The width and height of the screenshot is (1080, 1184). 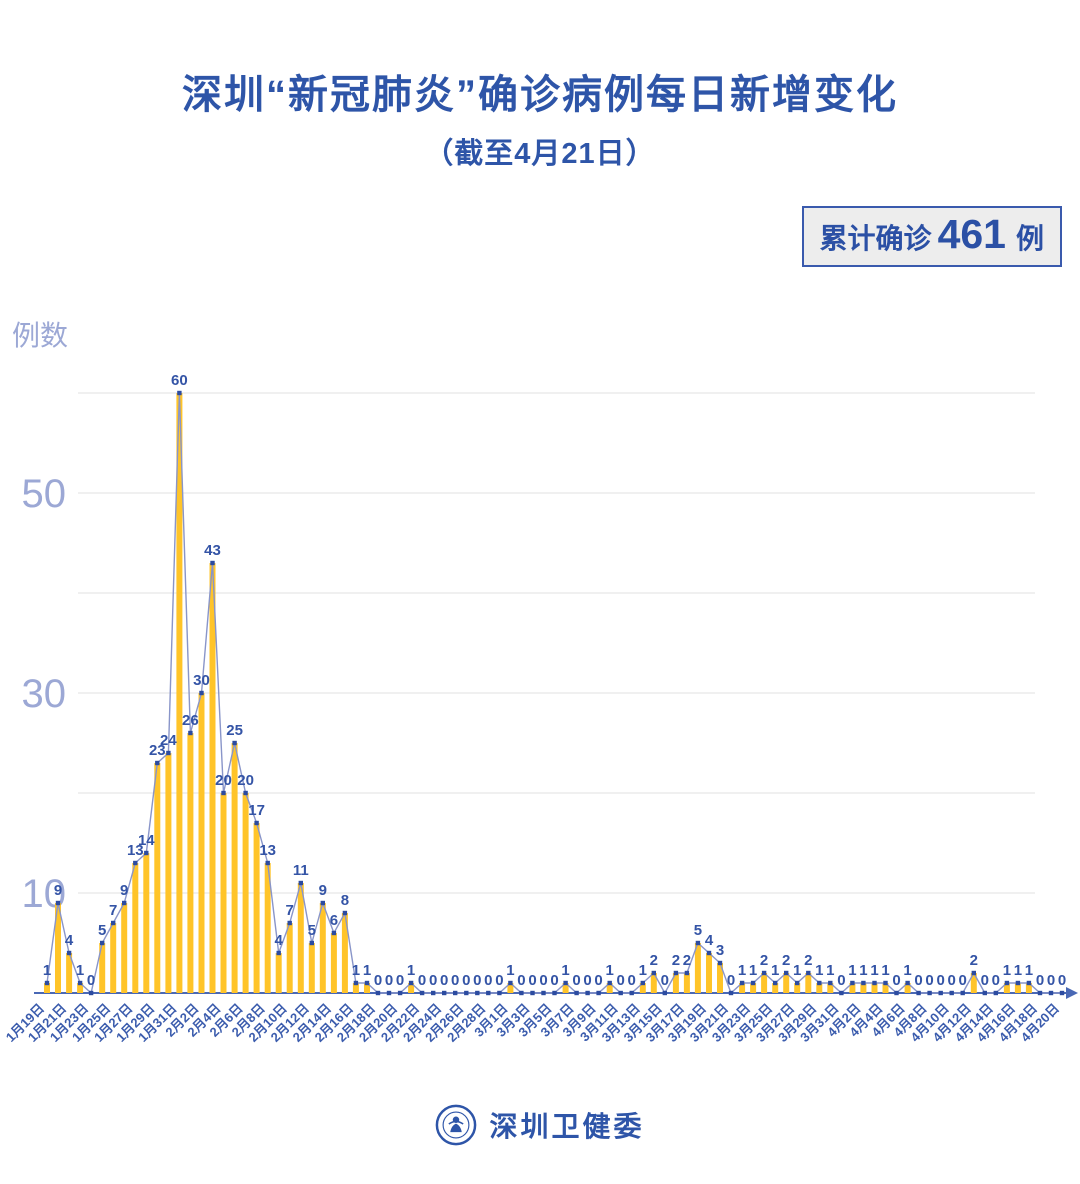 What do you see at coordinates (490, 1020) in the screenshot?
I see `x-axis-tick-label: 3月1日` at bounding box center [490, 1020].